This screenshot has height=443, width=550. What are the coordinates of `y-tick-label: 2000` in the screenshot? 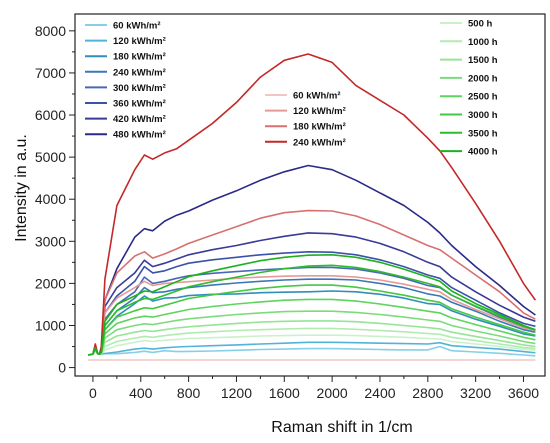 It's located at (50, 283).